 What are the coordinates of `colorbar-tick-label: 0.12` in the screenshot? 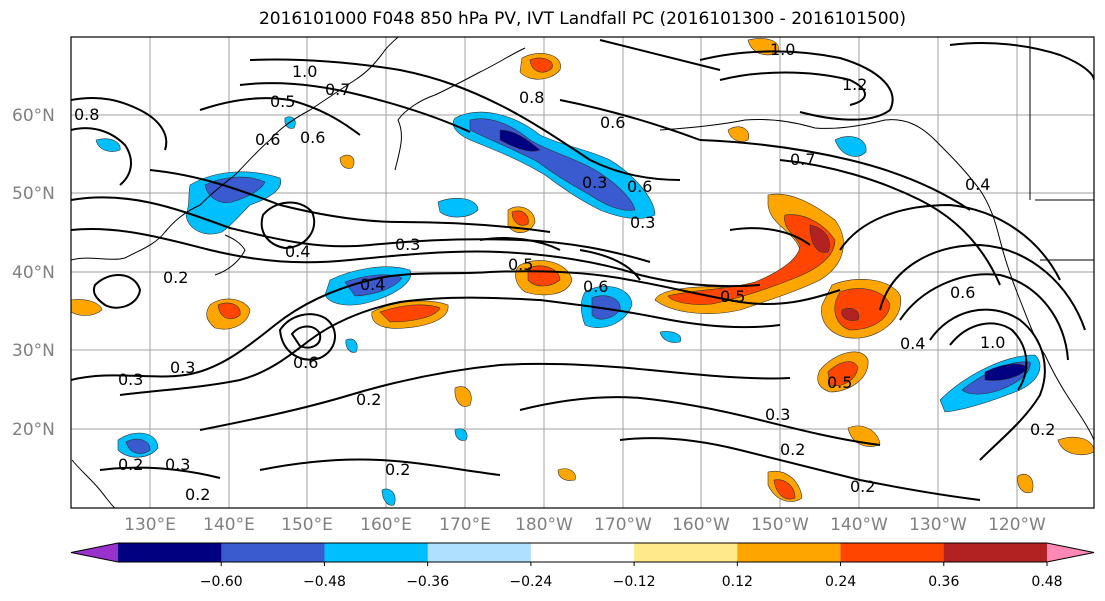 It's located at (737, 582).